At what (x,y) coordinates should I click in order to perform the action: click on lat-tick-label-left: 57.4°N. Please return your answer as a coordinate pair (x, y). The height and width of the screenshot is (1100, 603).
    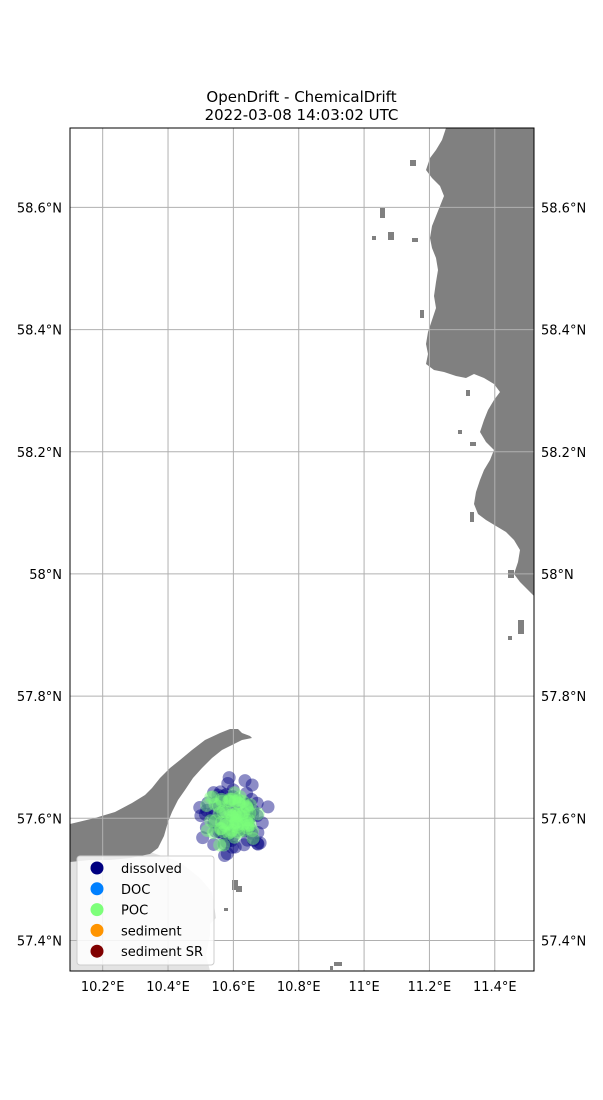
    Looking at the image, I should click on (39, 941).